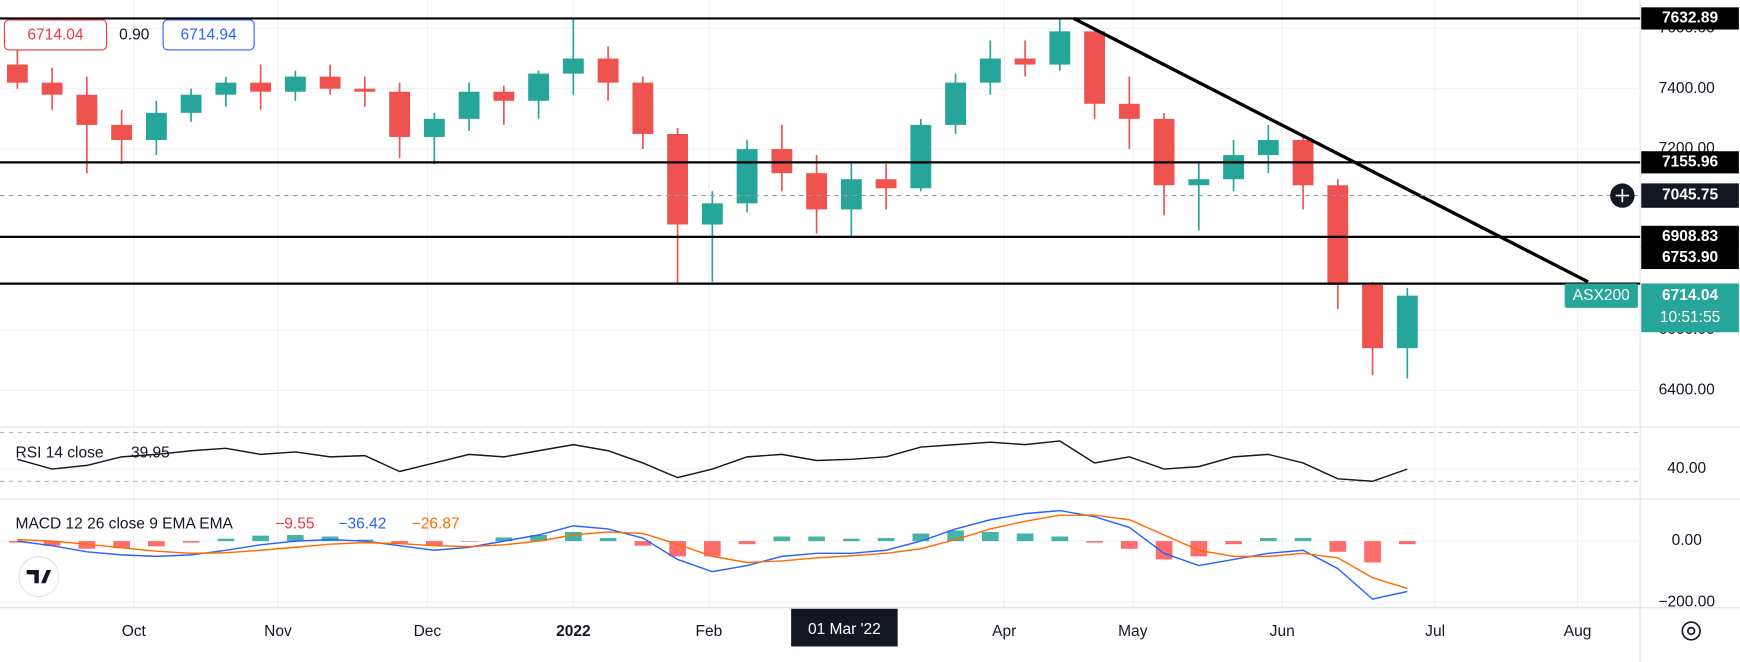  Describe the element at coordinates (1282, 631) in the screenshot. I see `x-tick-label: Jun` at that location.